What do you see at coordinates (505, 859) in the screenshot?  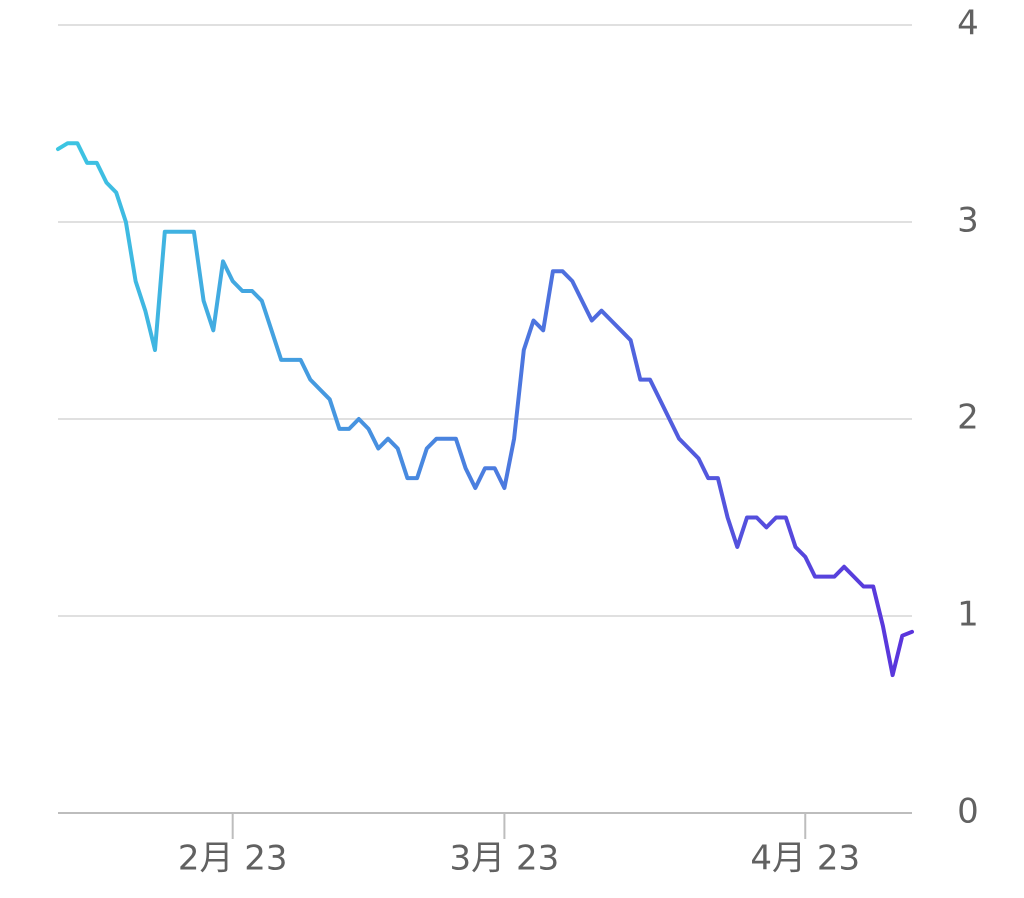 I see `x-tick-label: 3月 23` at bounding box center [505, 859].